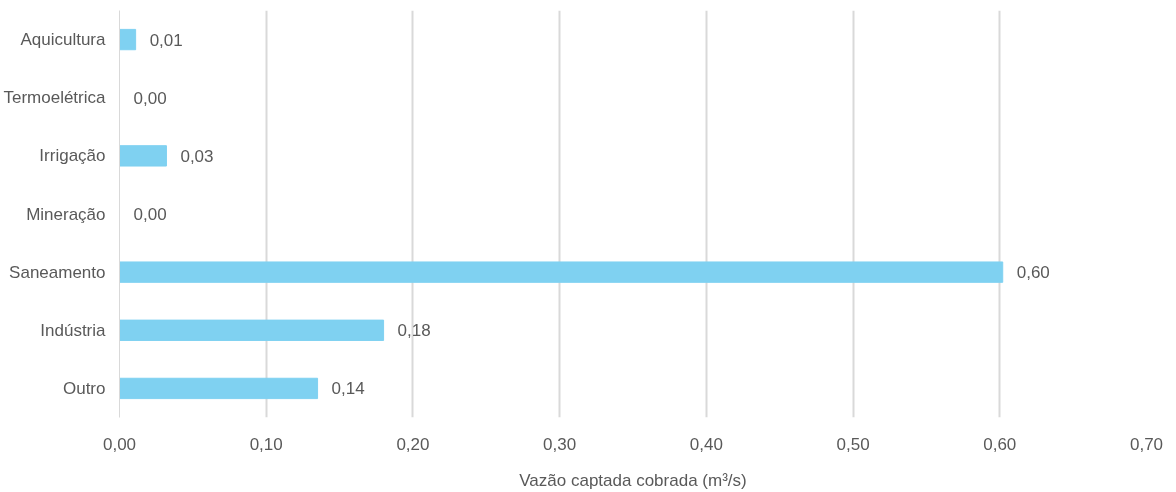  What do you see at coordinates (414, 331) in the screenshot?
I see `data-label: 0,18` at bounding box center [414, 331].